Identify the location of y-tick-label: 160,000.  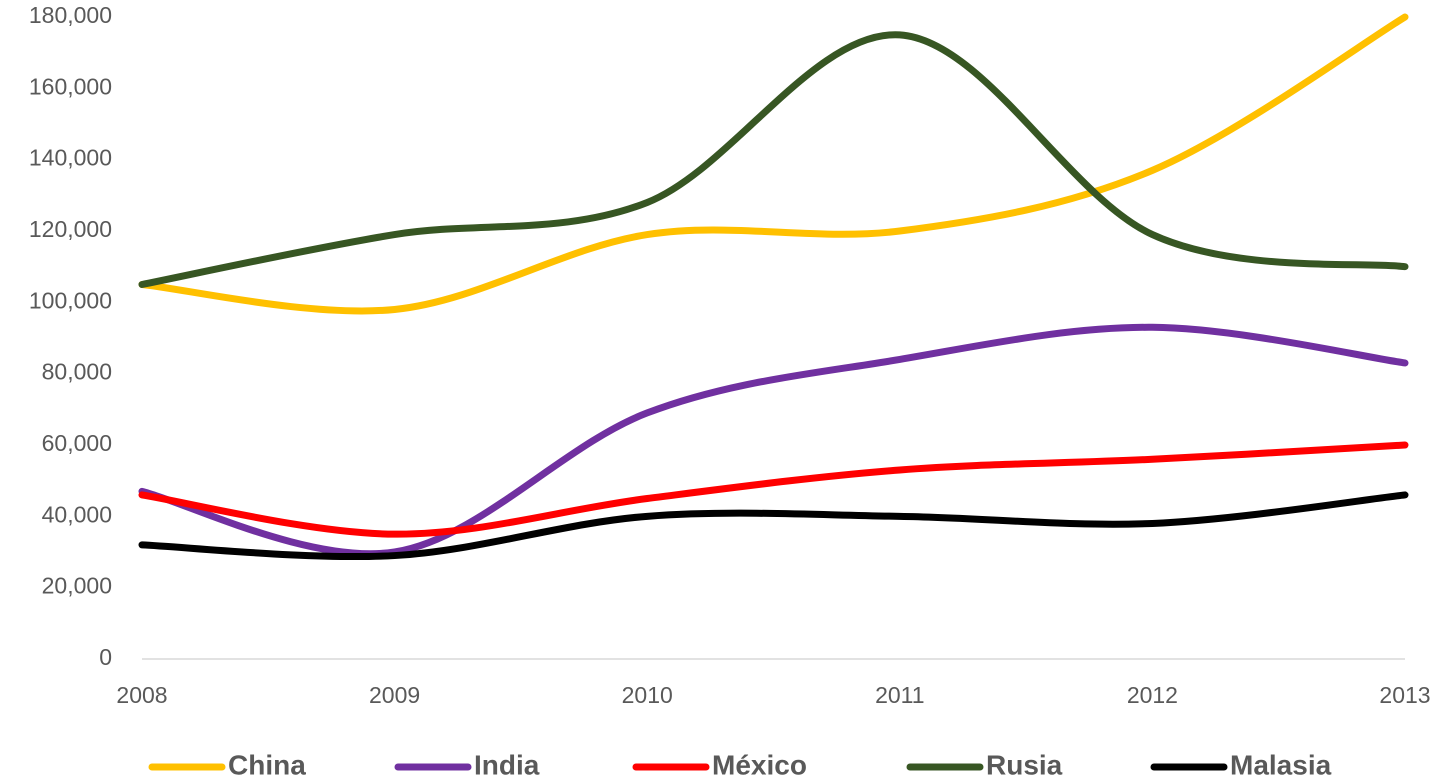
(70, 86).